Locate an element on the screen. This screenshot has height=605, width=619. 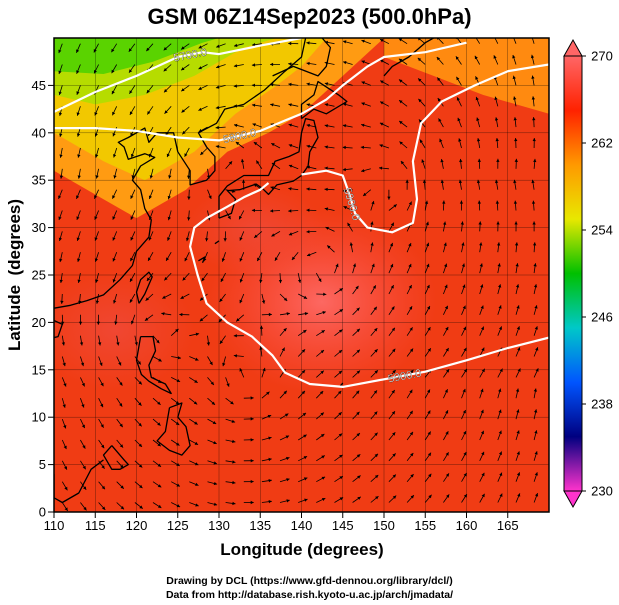
y-tick-label: 10 is located at coordinates (39, 417).